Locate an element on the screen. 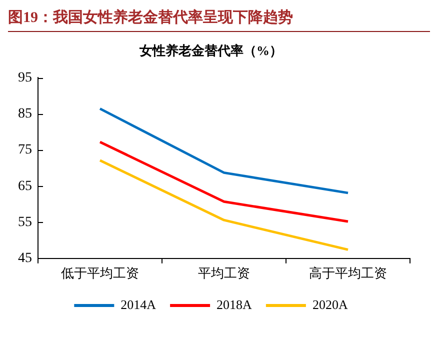 Image resolution: width=438 pixels, height=342 pixels. y-tick-label: 95 is located at coordinates (25, 78).